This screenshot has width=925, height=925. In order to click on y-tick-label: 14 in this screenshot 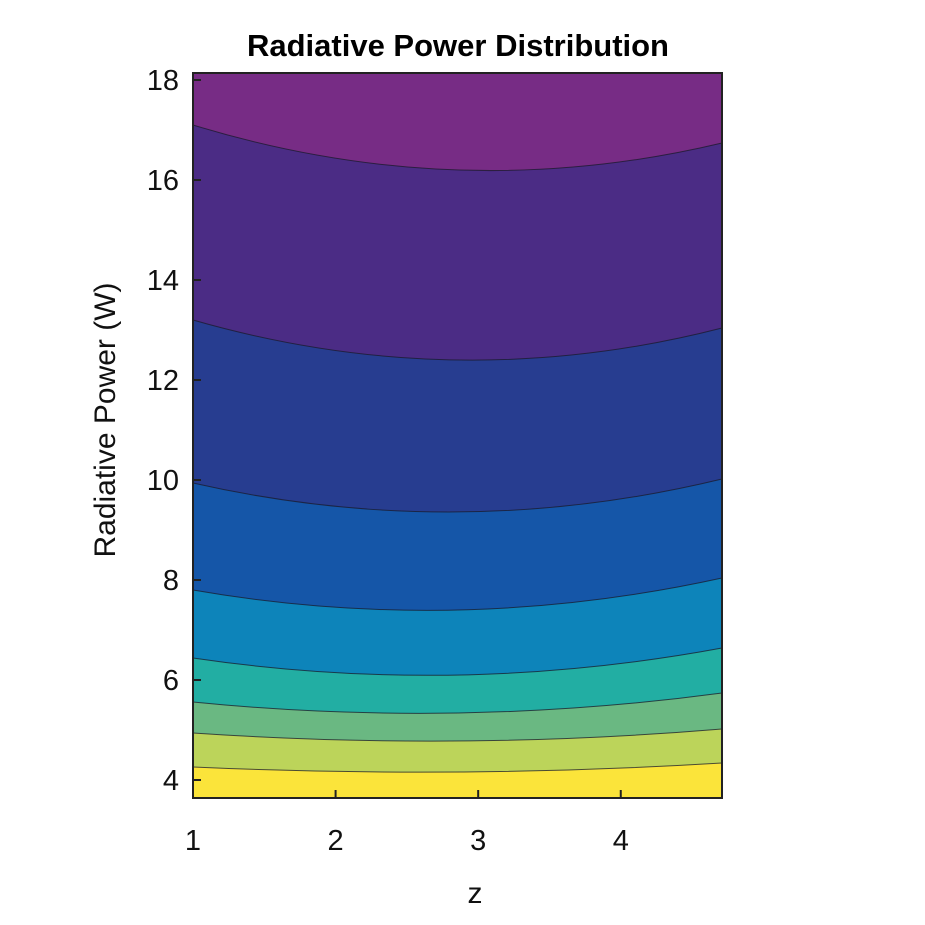, I will do `click(163, 281)`.